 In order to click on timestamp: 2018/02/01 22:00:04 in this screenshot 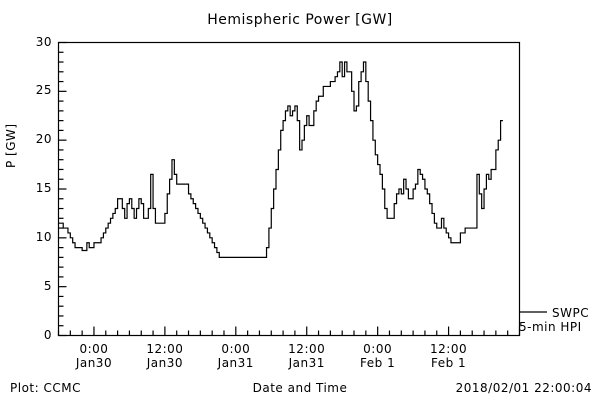, I will do `click(523, 388)`.